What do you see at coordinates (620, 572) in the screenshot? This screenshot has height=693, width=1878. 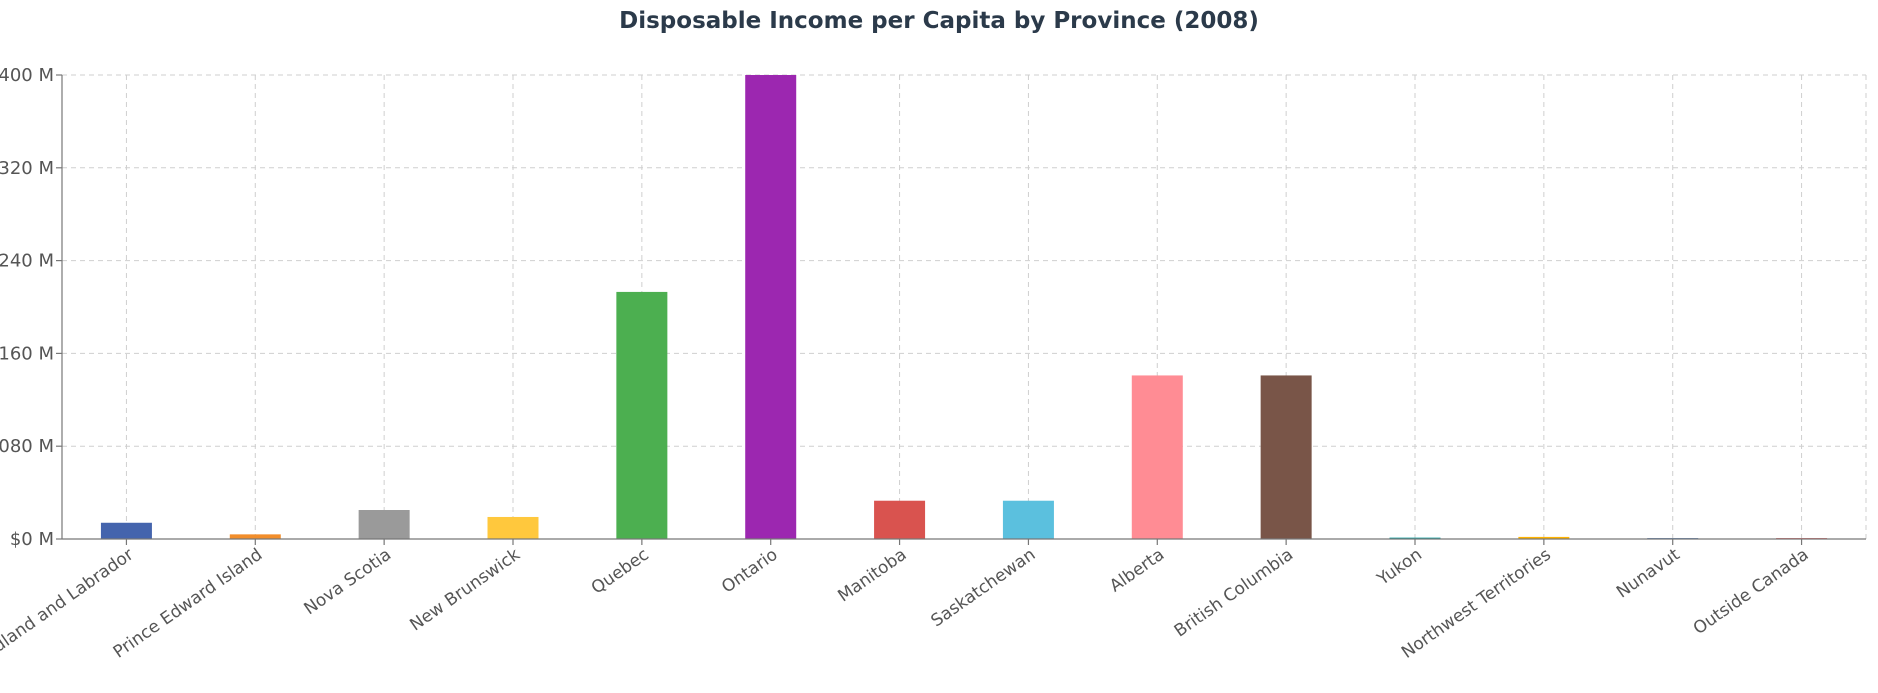 I see `x-tick-label: Quebec` at bounding box center [620, 572].